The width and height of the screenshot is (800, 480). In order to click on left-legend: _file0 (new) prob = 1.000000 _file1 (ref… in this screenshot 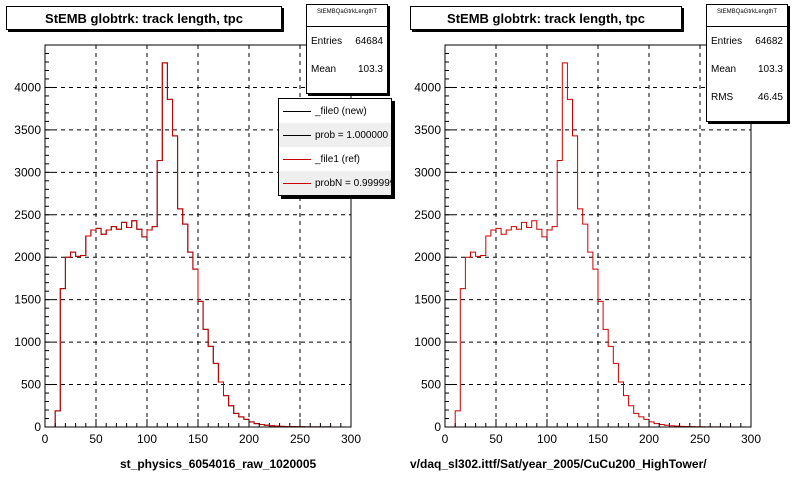, I will do `click(335, 147)`.